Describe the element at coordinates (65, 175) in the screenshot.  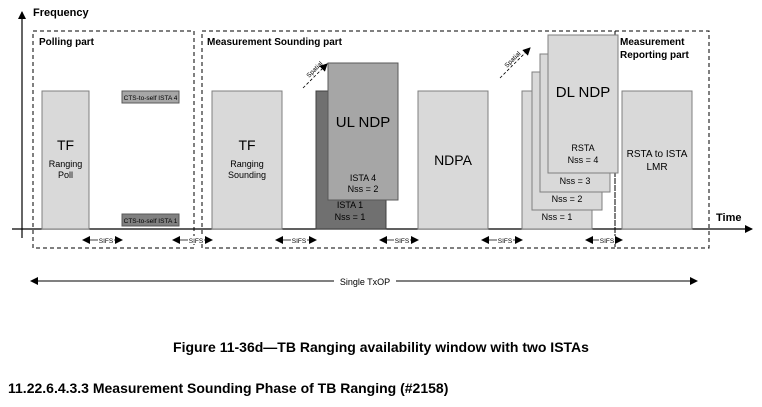
I see `tf-poll-line2: Poll` at that location.